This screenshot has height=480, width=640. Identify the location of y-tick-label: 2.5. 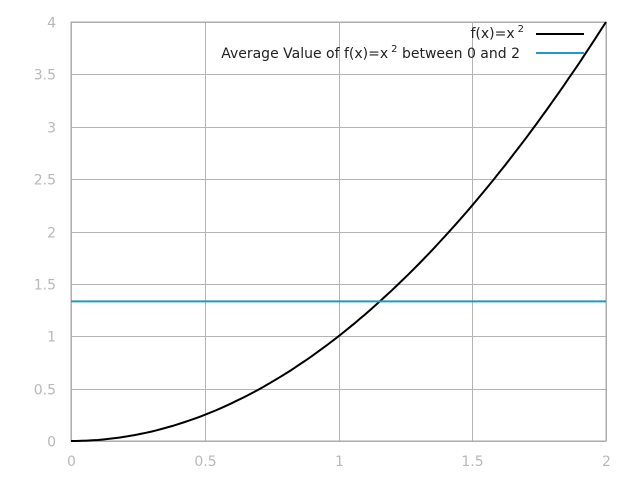
(45, 181).